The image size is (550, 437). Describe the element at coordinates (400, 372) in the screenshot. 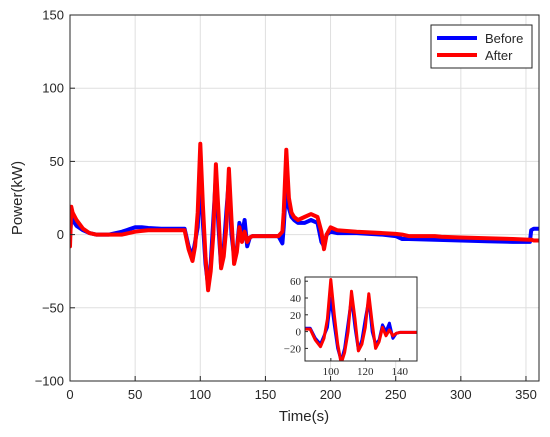

I see `x-tick-label: 140` at that location.